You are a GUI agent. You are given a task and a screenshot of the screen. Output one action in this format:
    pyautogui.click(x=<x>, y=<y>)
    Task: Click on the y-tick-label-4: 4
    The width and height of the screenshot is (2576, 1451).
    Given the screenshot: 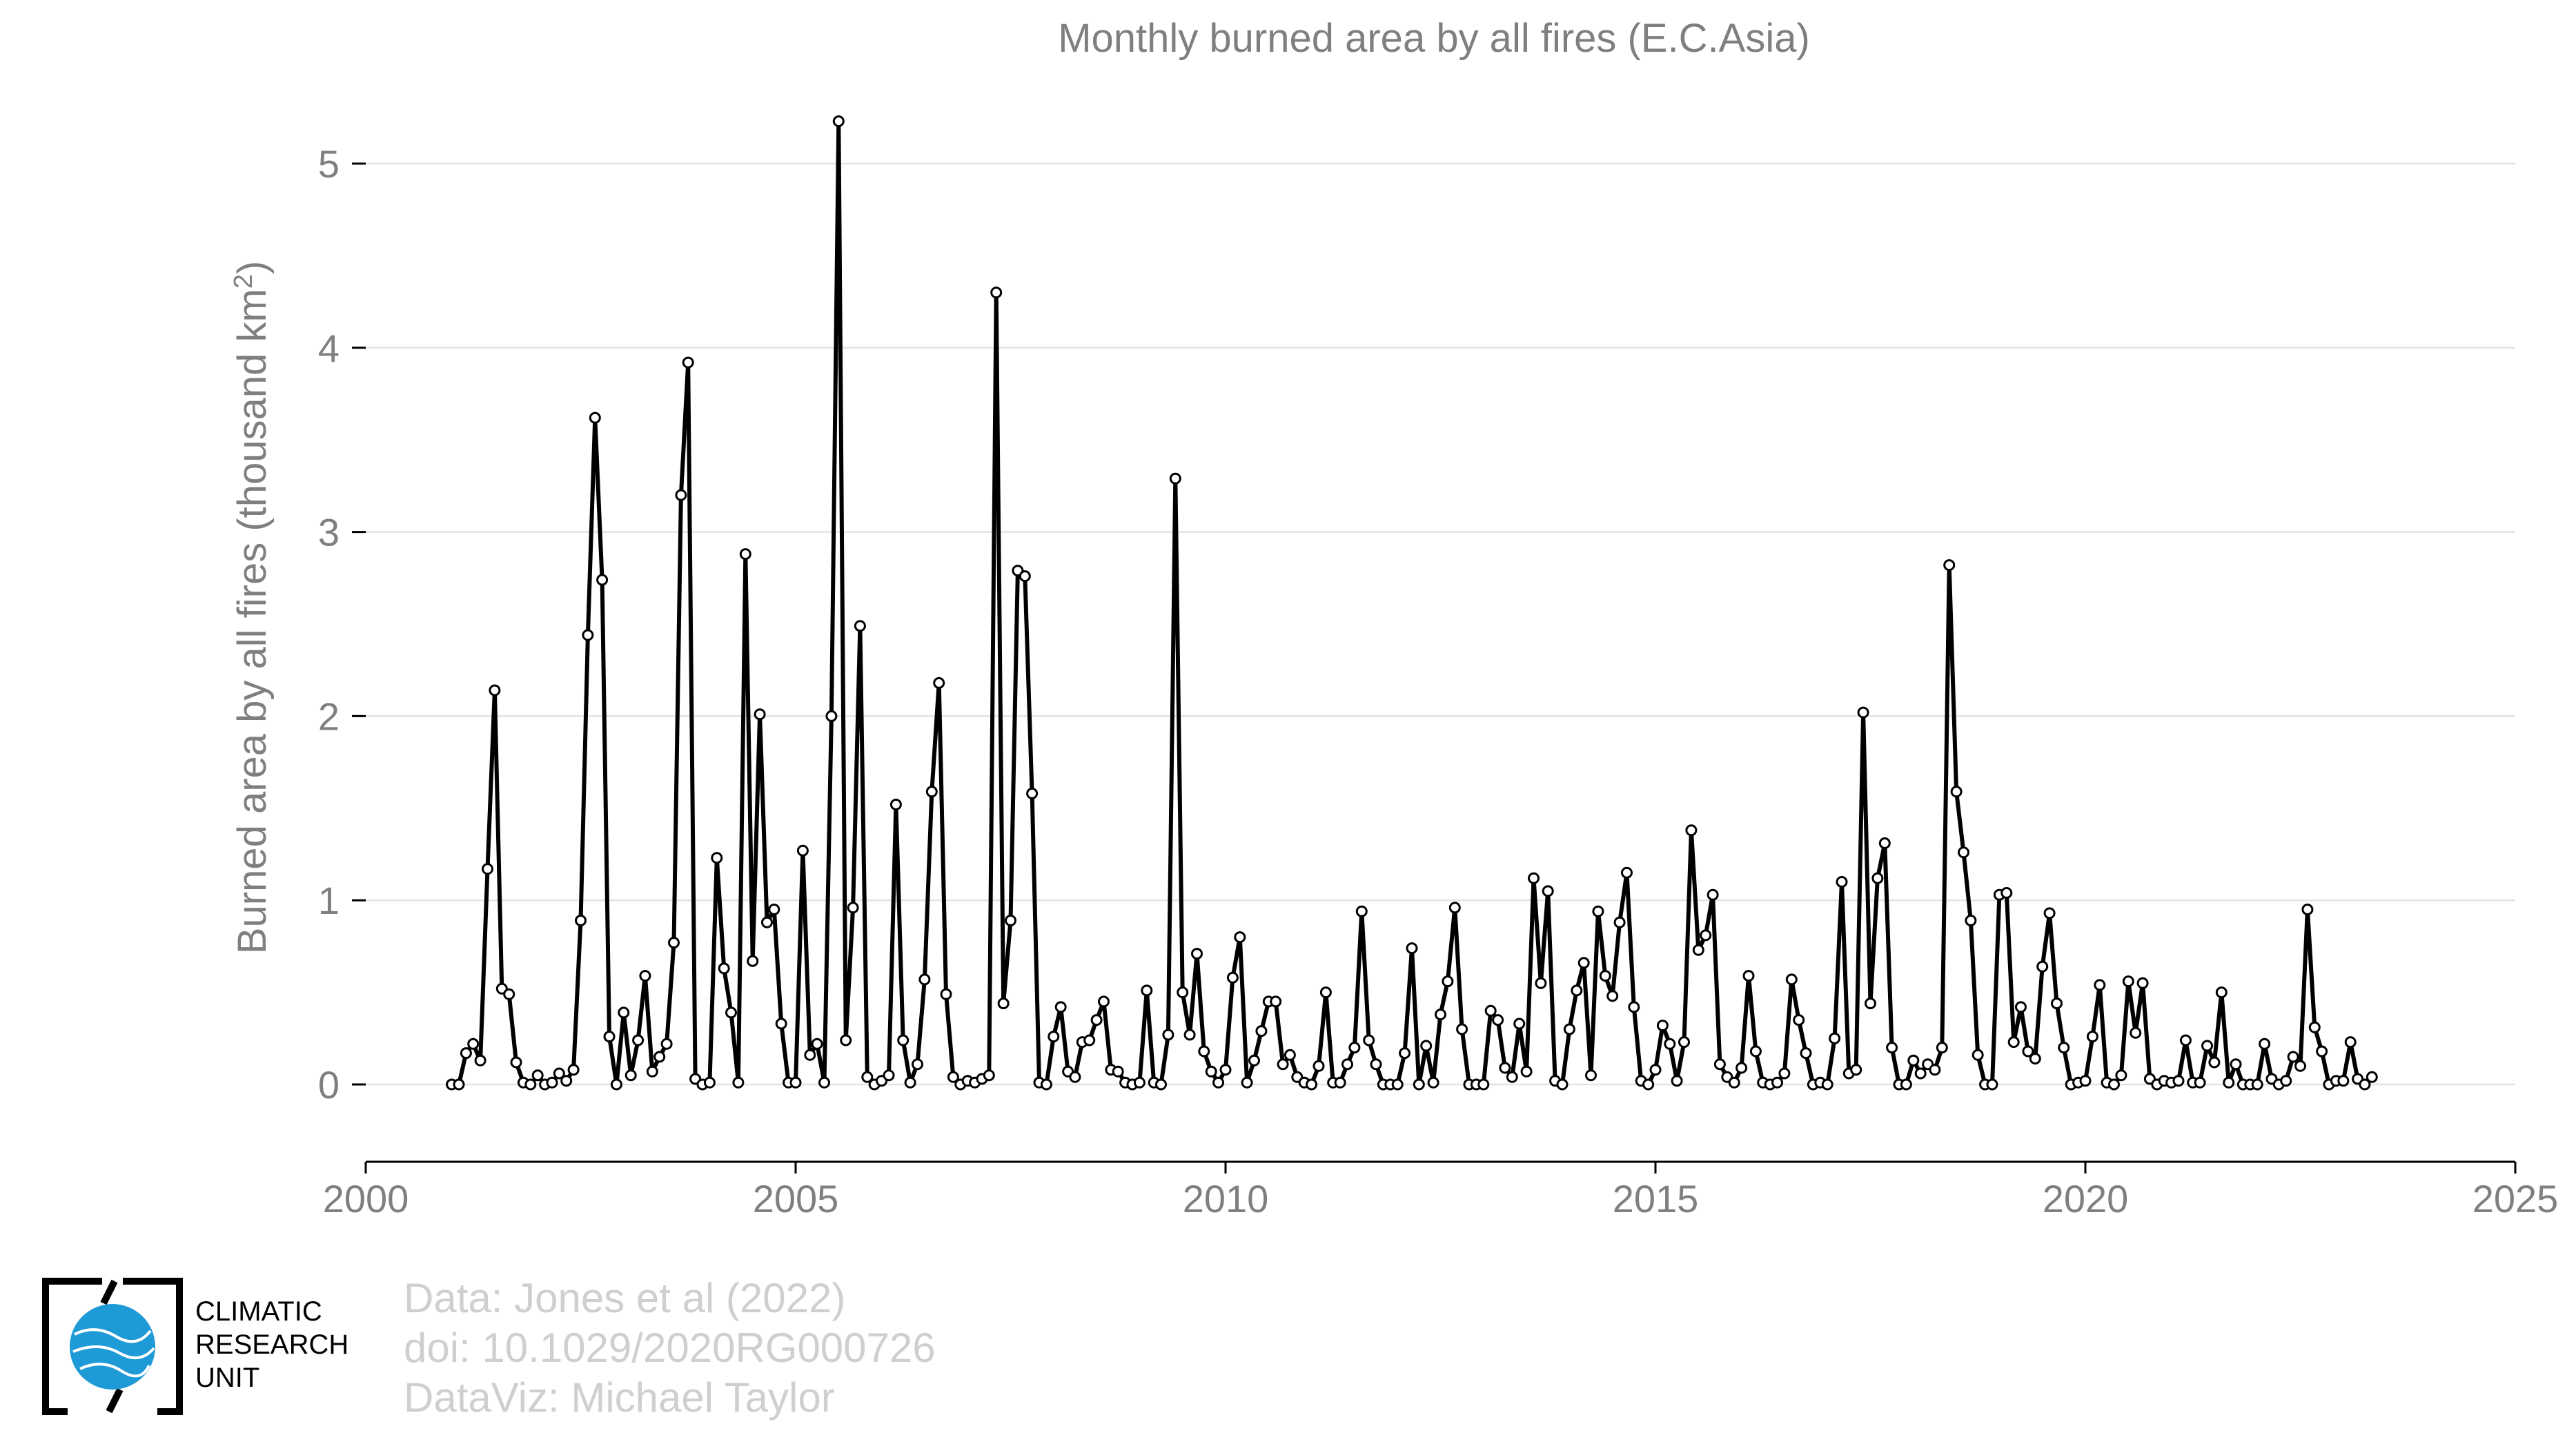 What is the action you would take?
    pyautogui.click(x=329, y=349)
    